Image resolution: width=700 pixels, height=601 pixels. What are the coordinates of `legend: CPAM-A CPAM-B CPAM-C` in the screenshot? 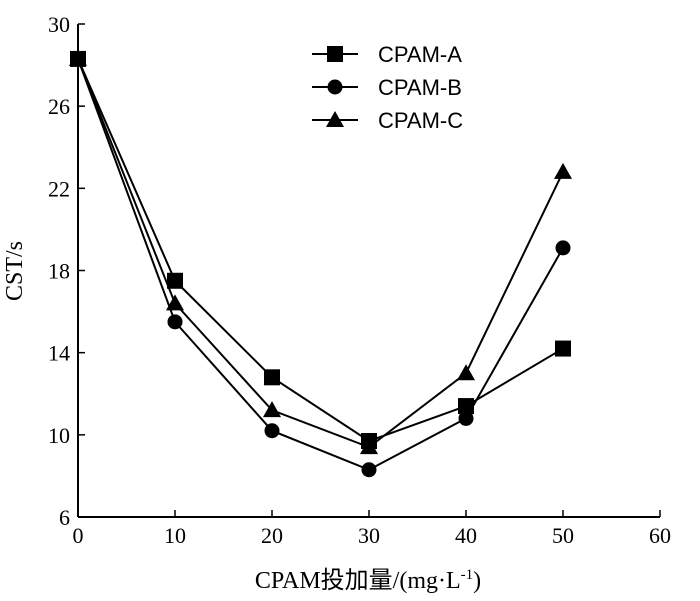 It's located at (387, 87).